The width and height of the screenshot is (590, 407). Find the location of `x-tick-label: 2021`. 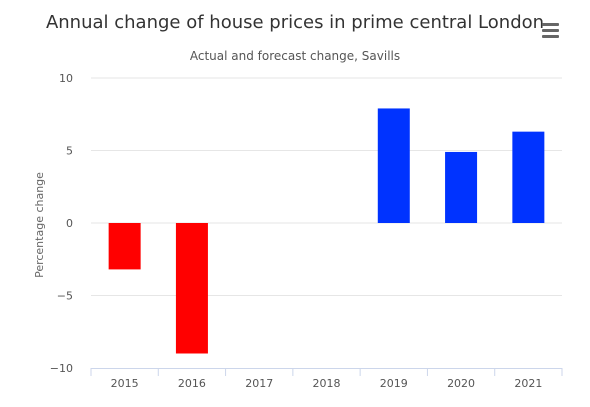

x-tick-label: 2021 is located at coordinates (528, 383).